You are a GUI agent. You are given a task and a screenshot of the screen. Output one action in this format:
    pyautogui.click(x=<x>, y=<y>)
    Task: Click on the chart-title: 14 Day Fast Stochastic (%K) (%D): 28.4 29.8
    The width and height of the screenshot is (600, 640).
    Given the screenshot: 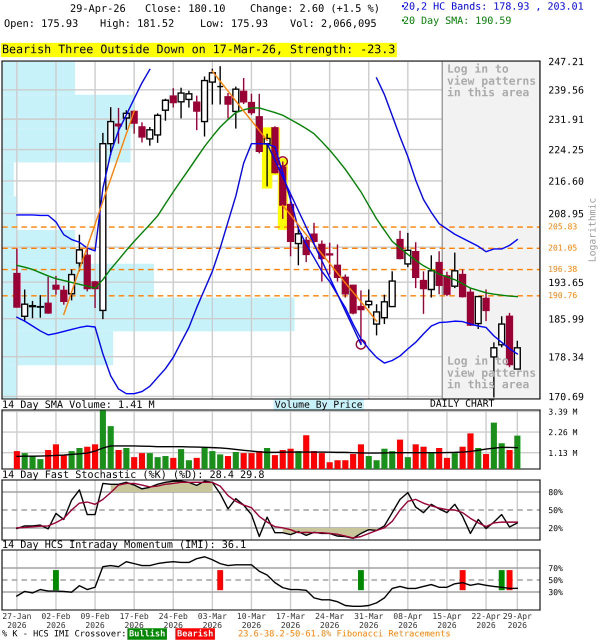 What is the action you would take?
    pyautogui.click(x=133, y=475)
    